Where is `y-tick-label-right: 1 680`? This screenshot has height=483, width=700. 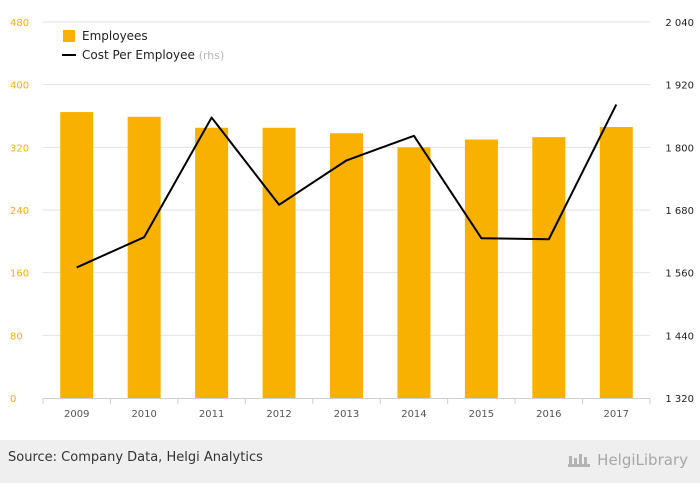
y-tick-label-right: 1 680 is located at coordinates (679, 211).